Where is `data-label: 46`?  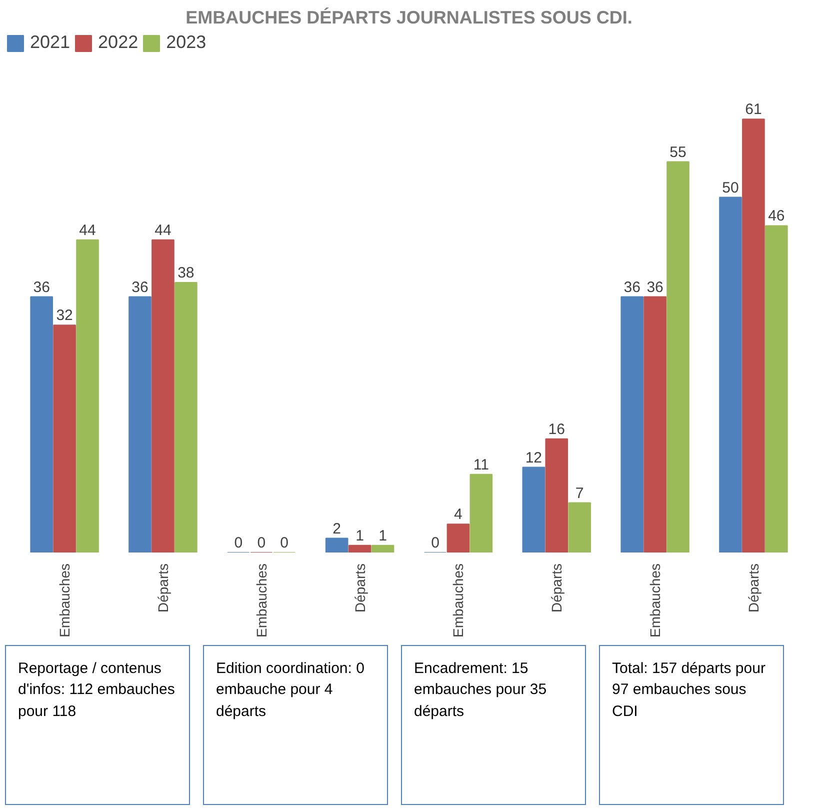
data-label: 46 is located at coordinates (776, 216).